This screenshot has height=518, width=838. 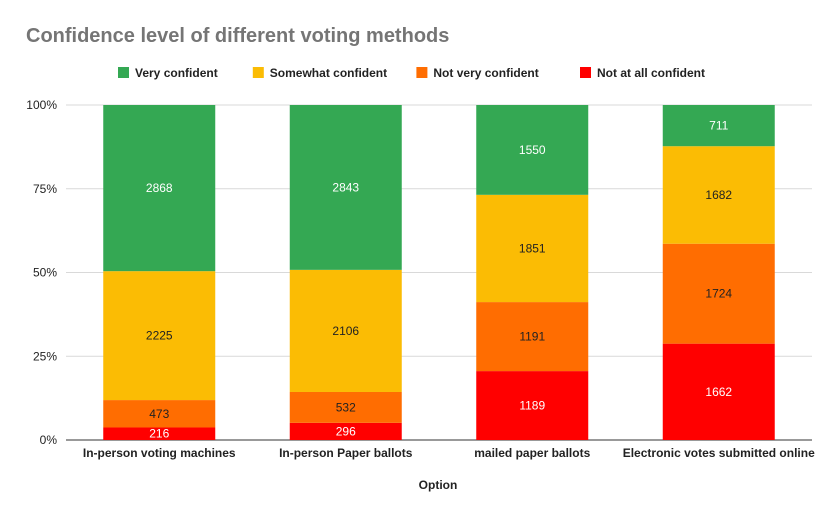 I want to click on data-label: 1550, so click(x=532, y=150).